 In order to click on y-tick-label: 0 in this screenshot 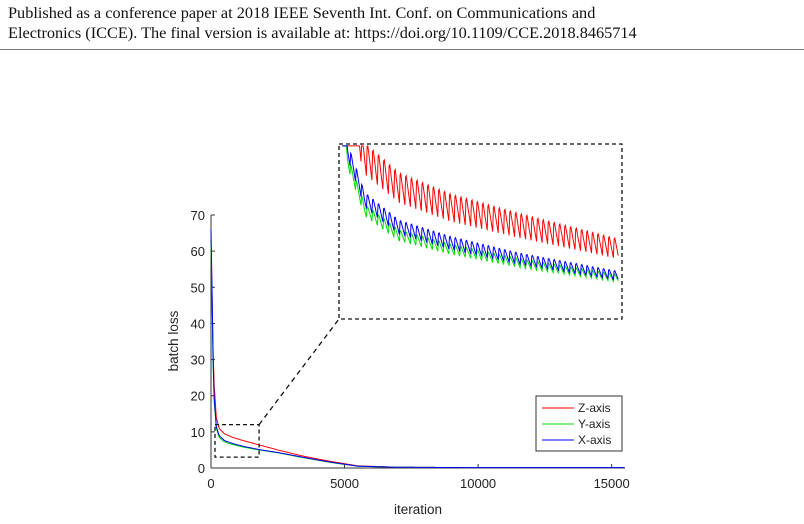, I will do `click(201, 468)`.